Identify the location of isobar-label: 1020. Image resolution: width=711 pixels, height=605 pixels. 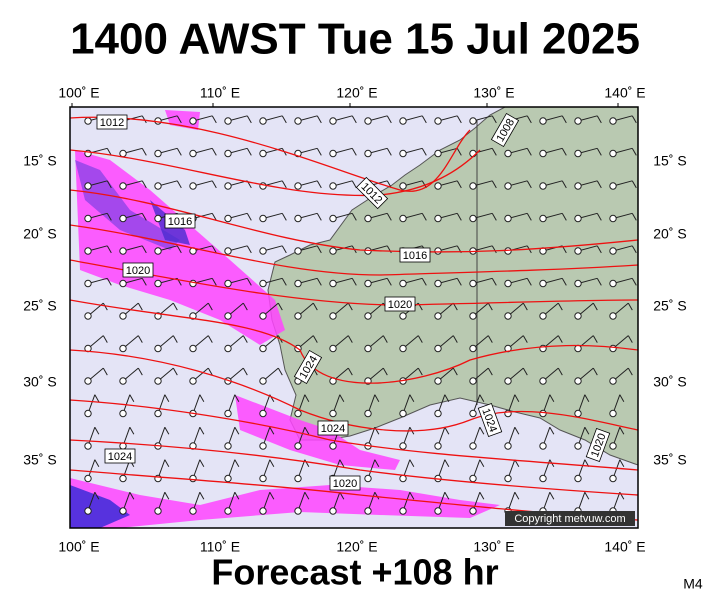
(345, 484).